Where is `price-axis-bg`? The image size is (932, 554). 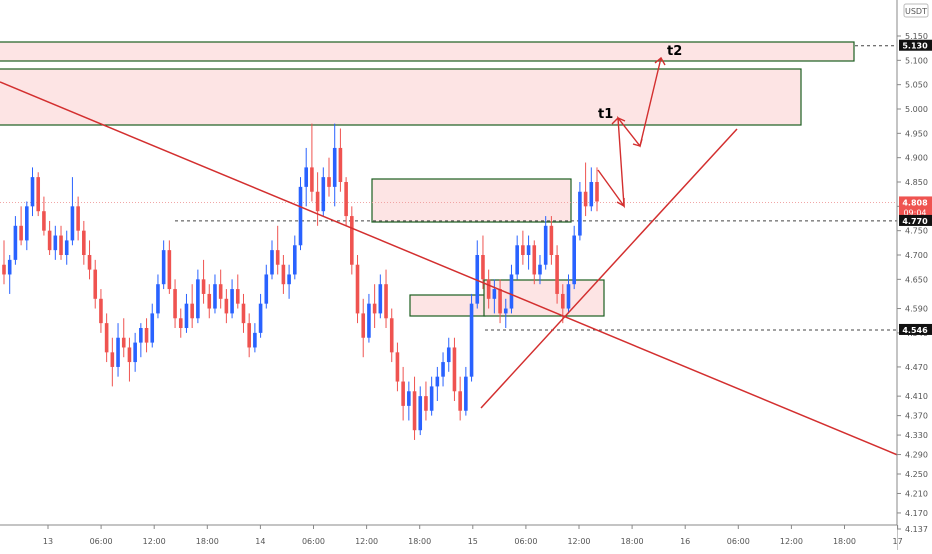 price-axis-bg is located at coordinates (914, 275).